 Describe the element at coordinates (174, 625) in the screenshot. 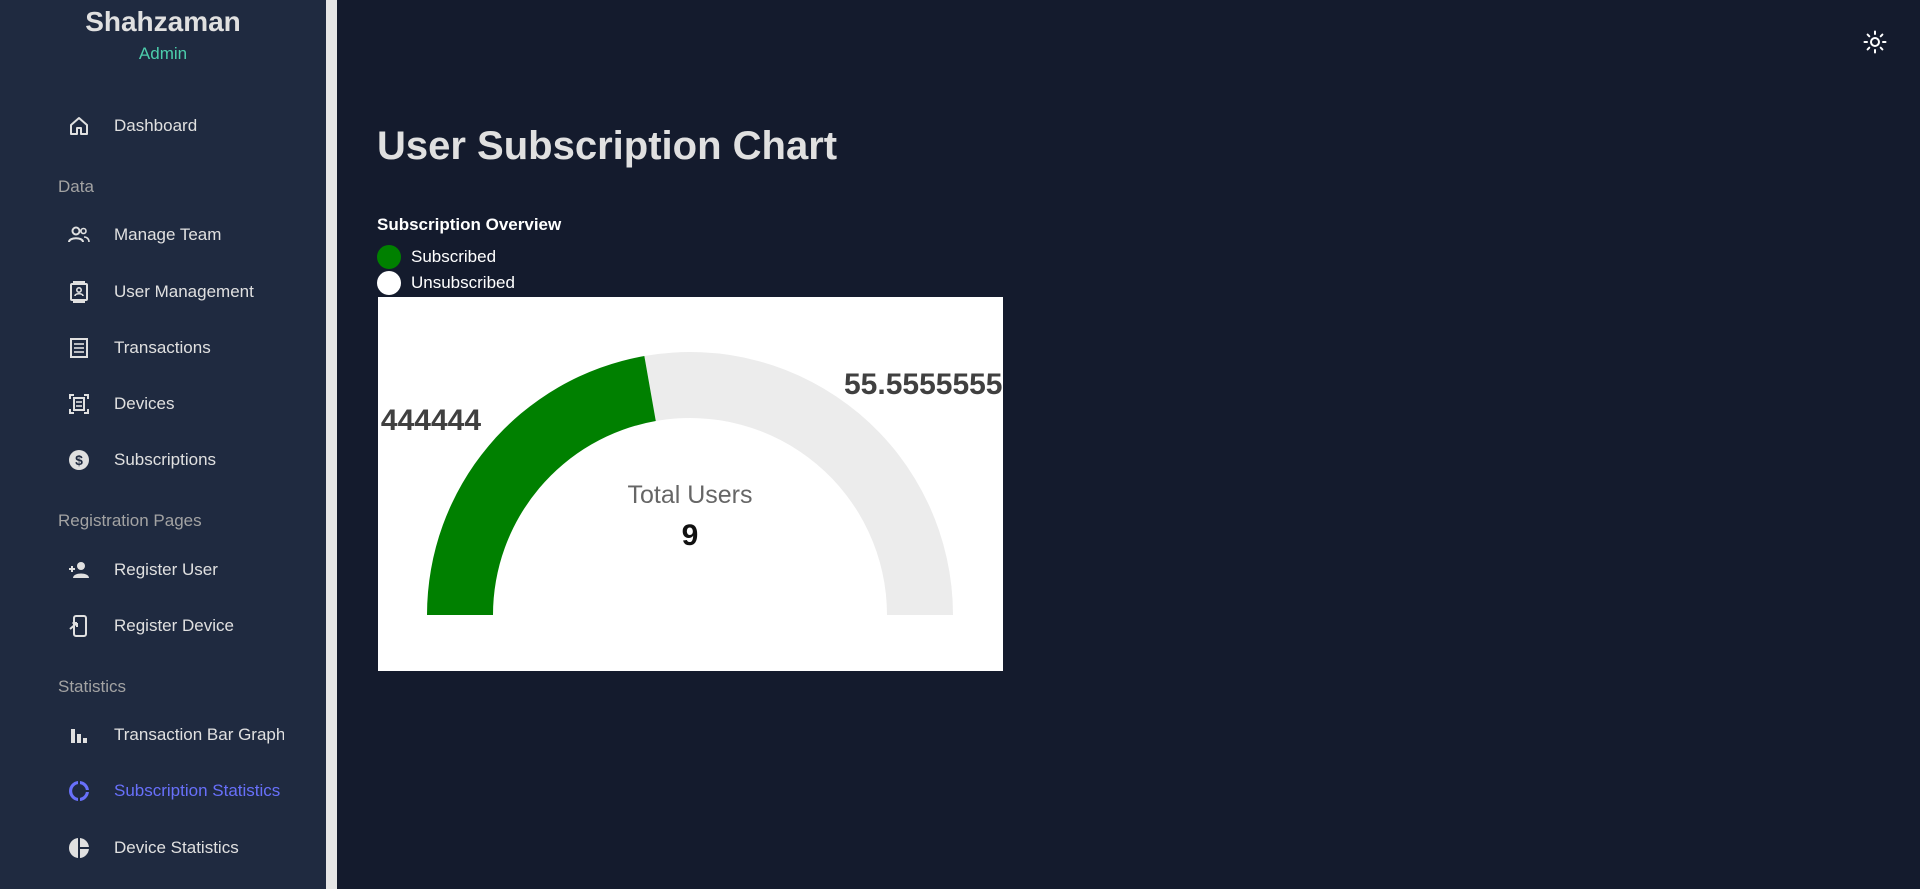

I see `sidebar-item-label: Register Device` at that location.